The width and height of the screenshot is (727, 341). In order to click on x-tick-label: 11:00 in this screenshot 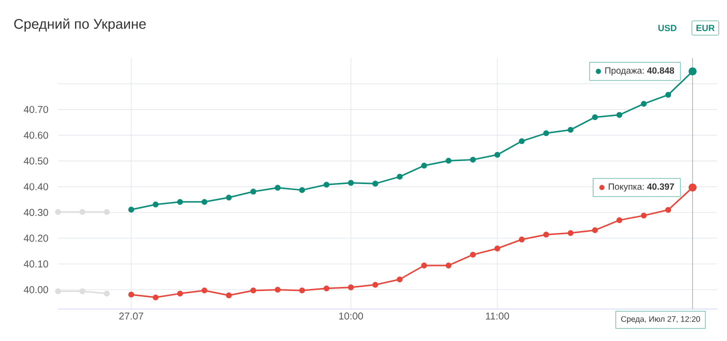, I will do `click(498, 316)`.